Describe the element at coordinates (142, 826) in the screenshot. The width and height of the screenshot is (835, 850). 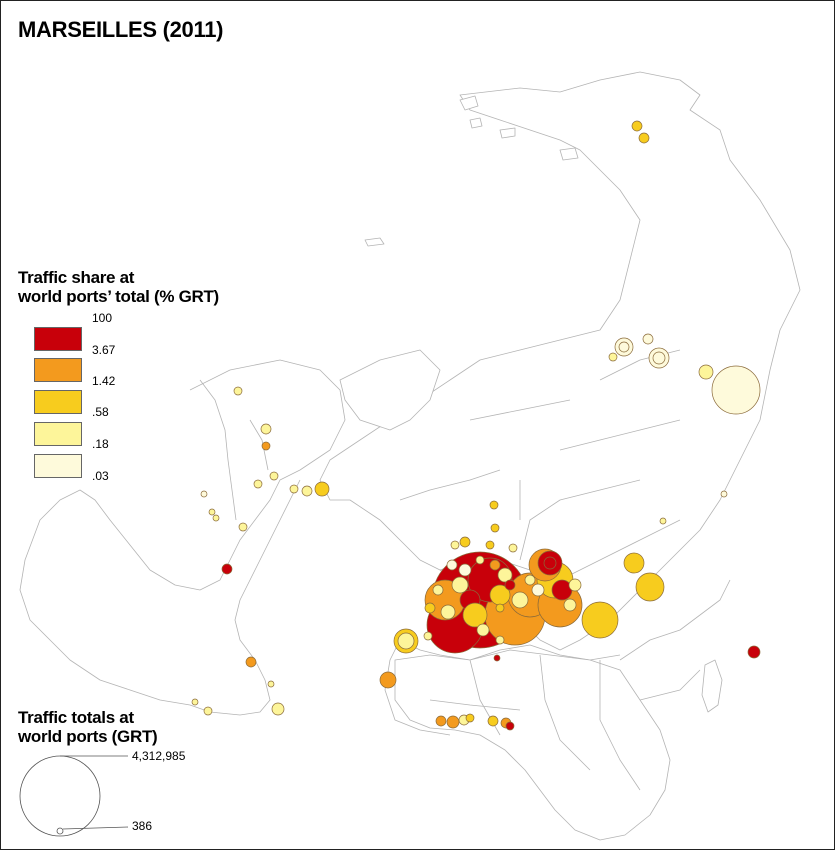
I see `size-legend-min-label: 386` at that location.